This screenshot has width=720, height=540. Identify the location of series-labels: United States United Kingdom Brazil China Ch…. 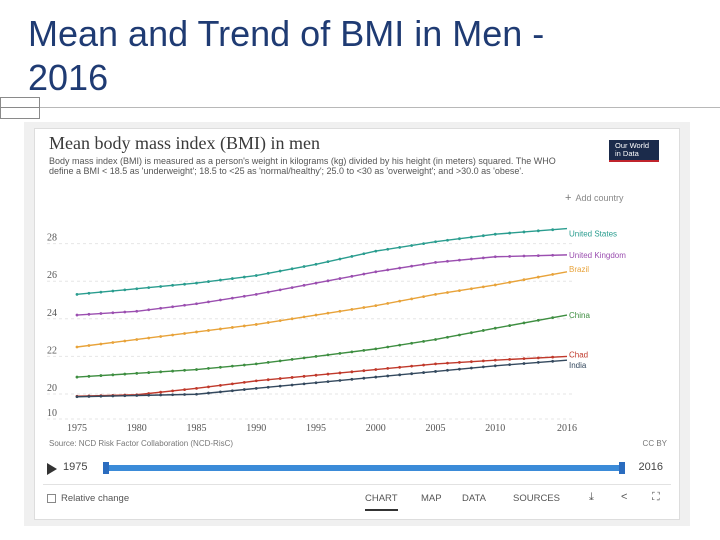
(597, 300).